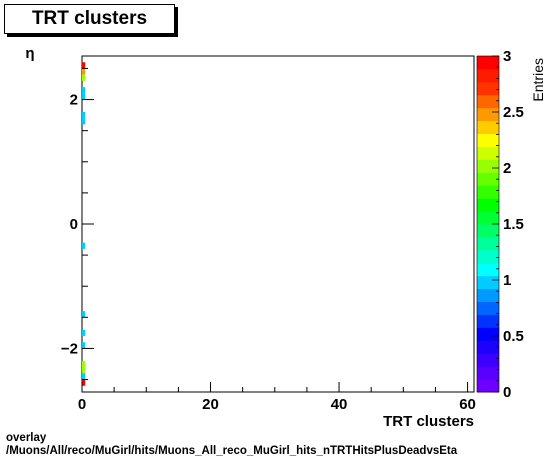  I want to click on chart-title-box: TRT clusters, so click(89, 19).